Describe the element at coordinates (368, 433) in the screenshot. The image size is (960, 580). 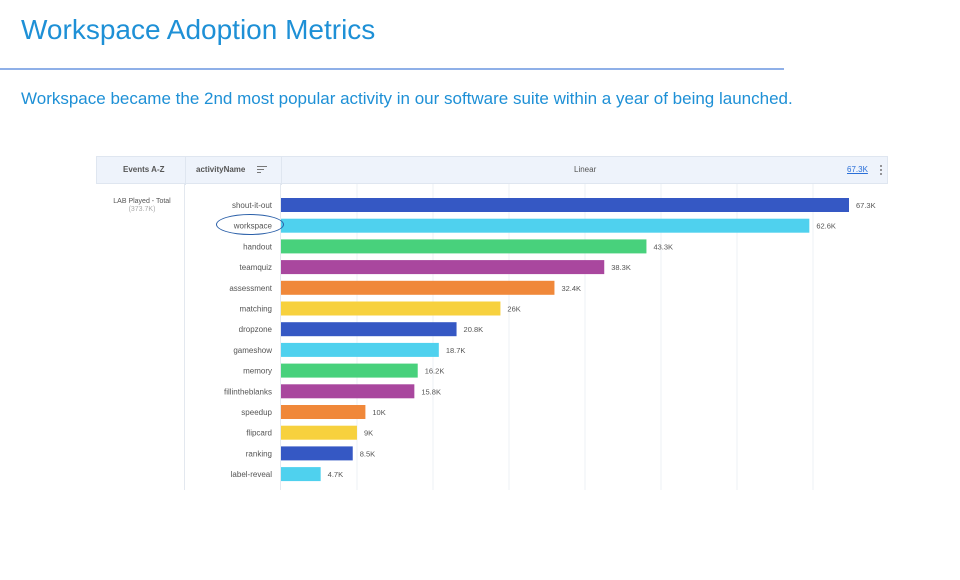
I see `value-label: 9K` at that location.